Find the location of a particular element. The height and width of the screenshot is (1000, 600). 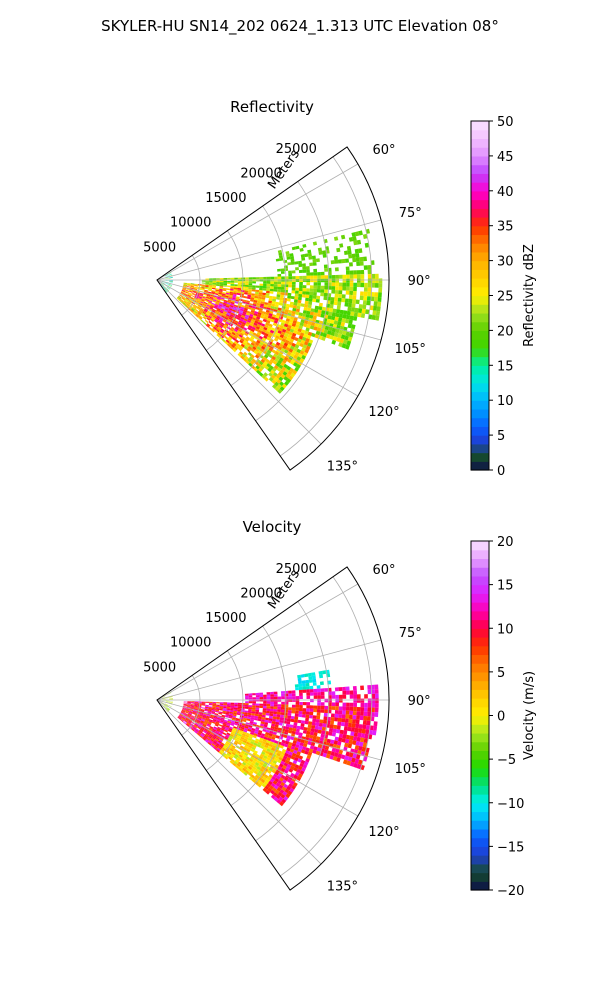

theta-grid-line is located at coordinates (239, 782).